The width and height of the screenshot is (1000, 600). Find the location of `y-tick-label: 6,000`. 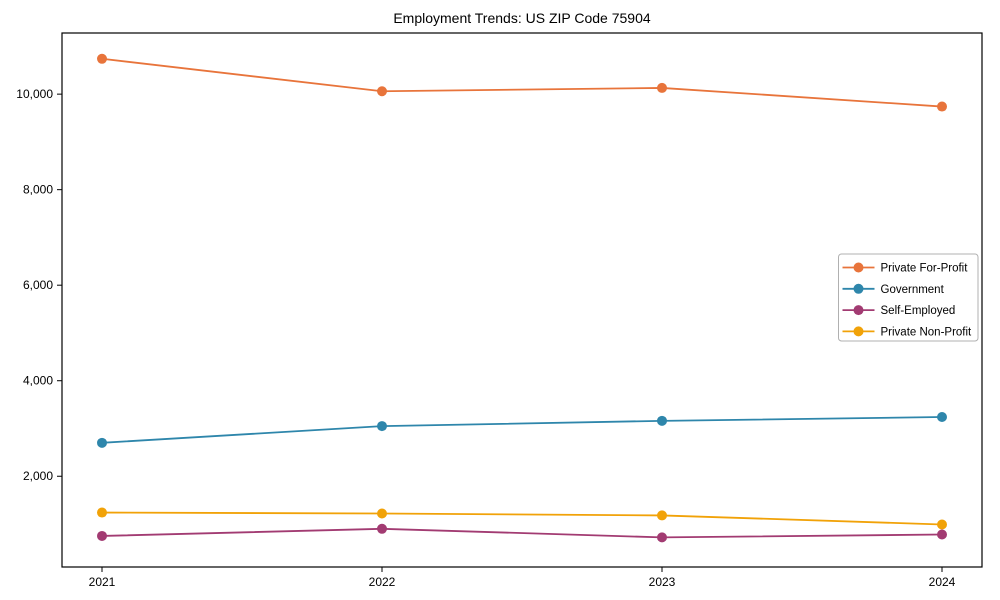

y-tick-label: 6,000 is located at coordinates (38, 285).